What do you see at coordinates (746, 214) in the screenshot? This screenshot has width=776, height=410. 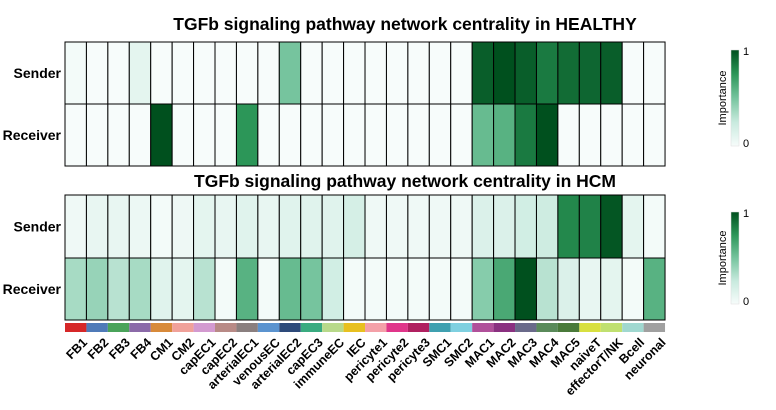 I see `legend-max-label-2: 1` at bounding box center [746, 214].